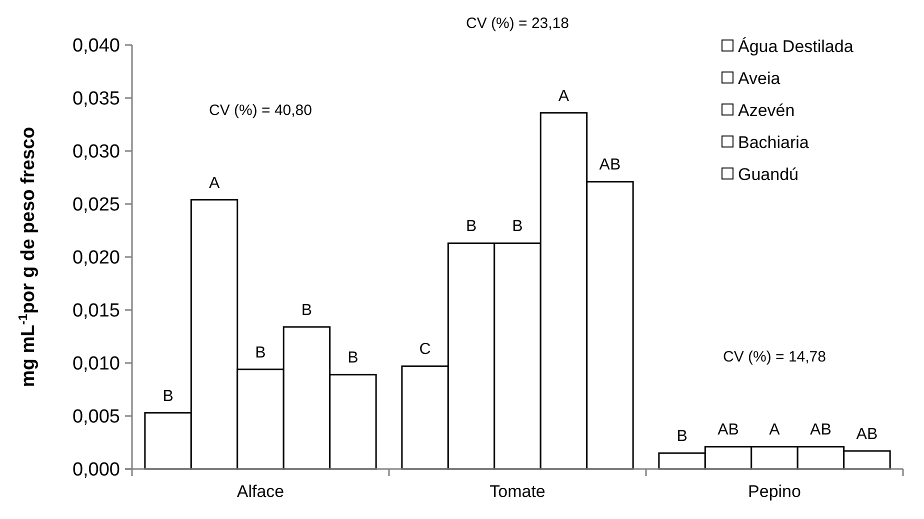 Image resolution: width=924 pixels, height=519 pixels. I want to click on text: CV (%) = 23,18, so click(517, 23).